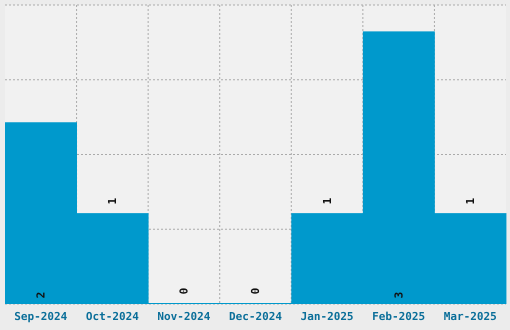 Image resolution: width=510 pixels, height=330 pixels. What do you see at coordinates (184, 316) in the screenshot?
I see `x-tick-label: Nov-2024` at bounding box center [184, 316].